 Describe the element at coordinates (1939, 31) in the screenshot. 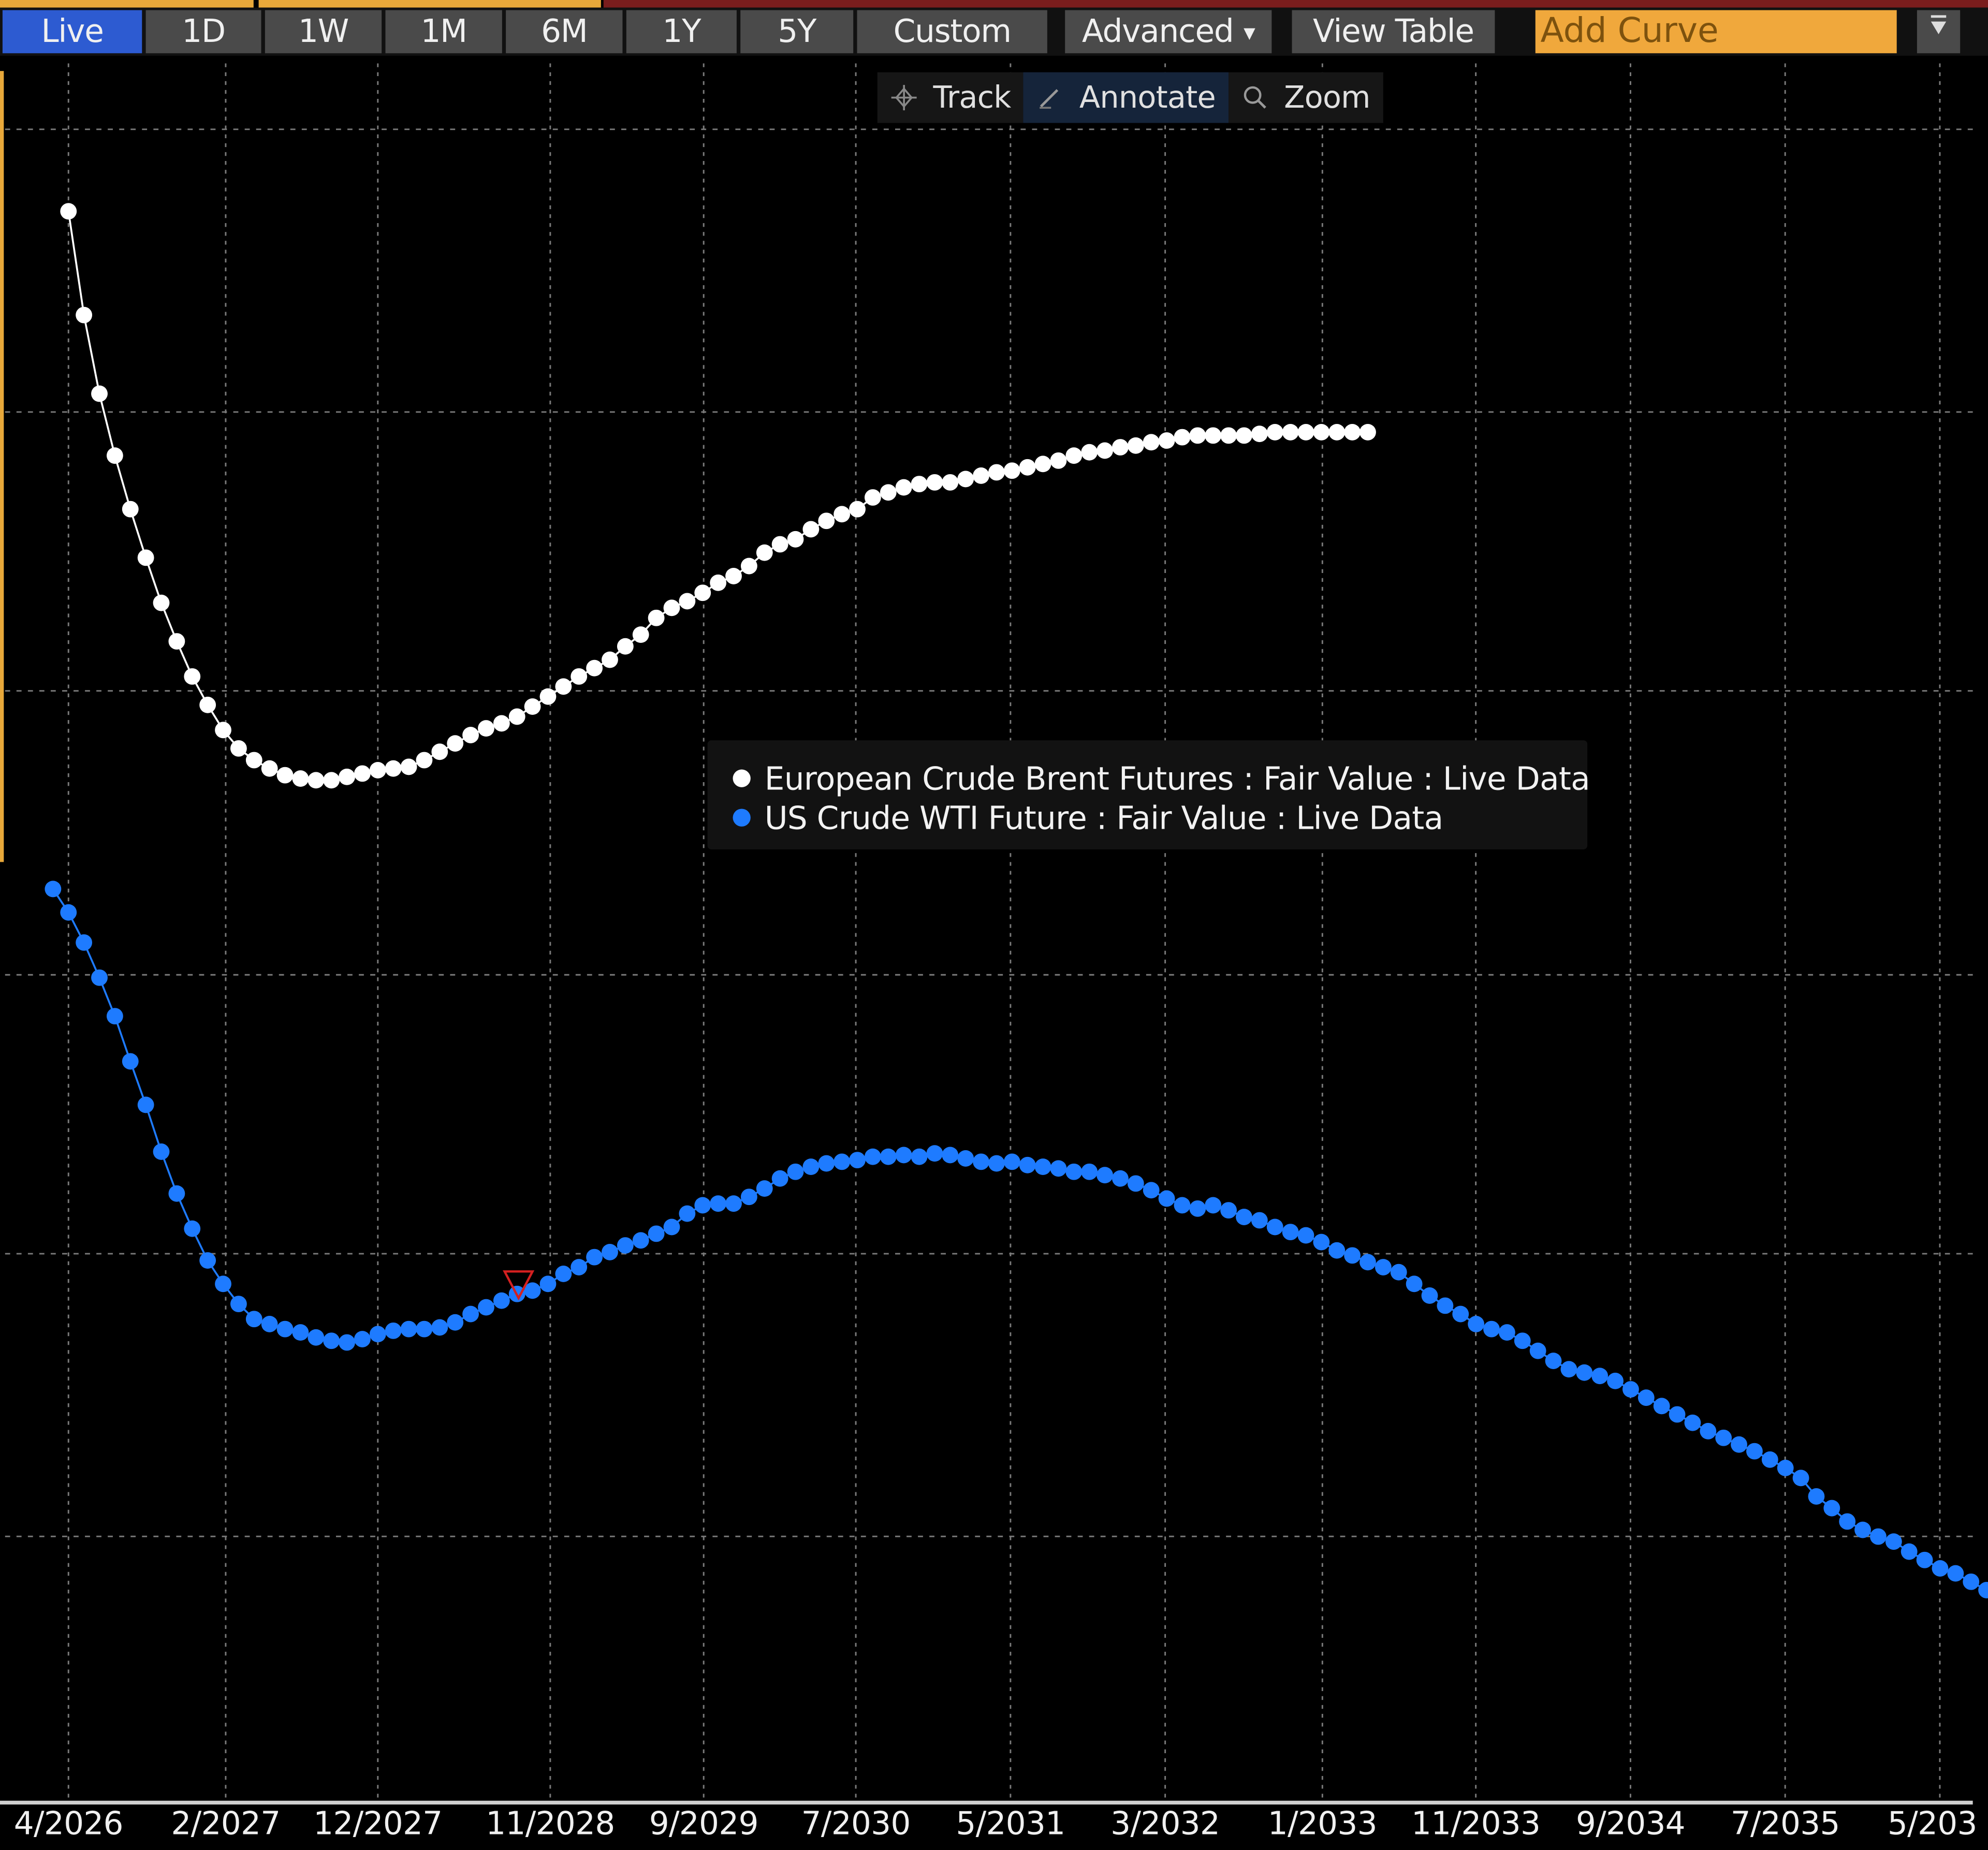

I see `dropdown-menu-icon` at that location.